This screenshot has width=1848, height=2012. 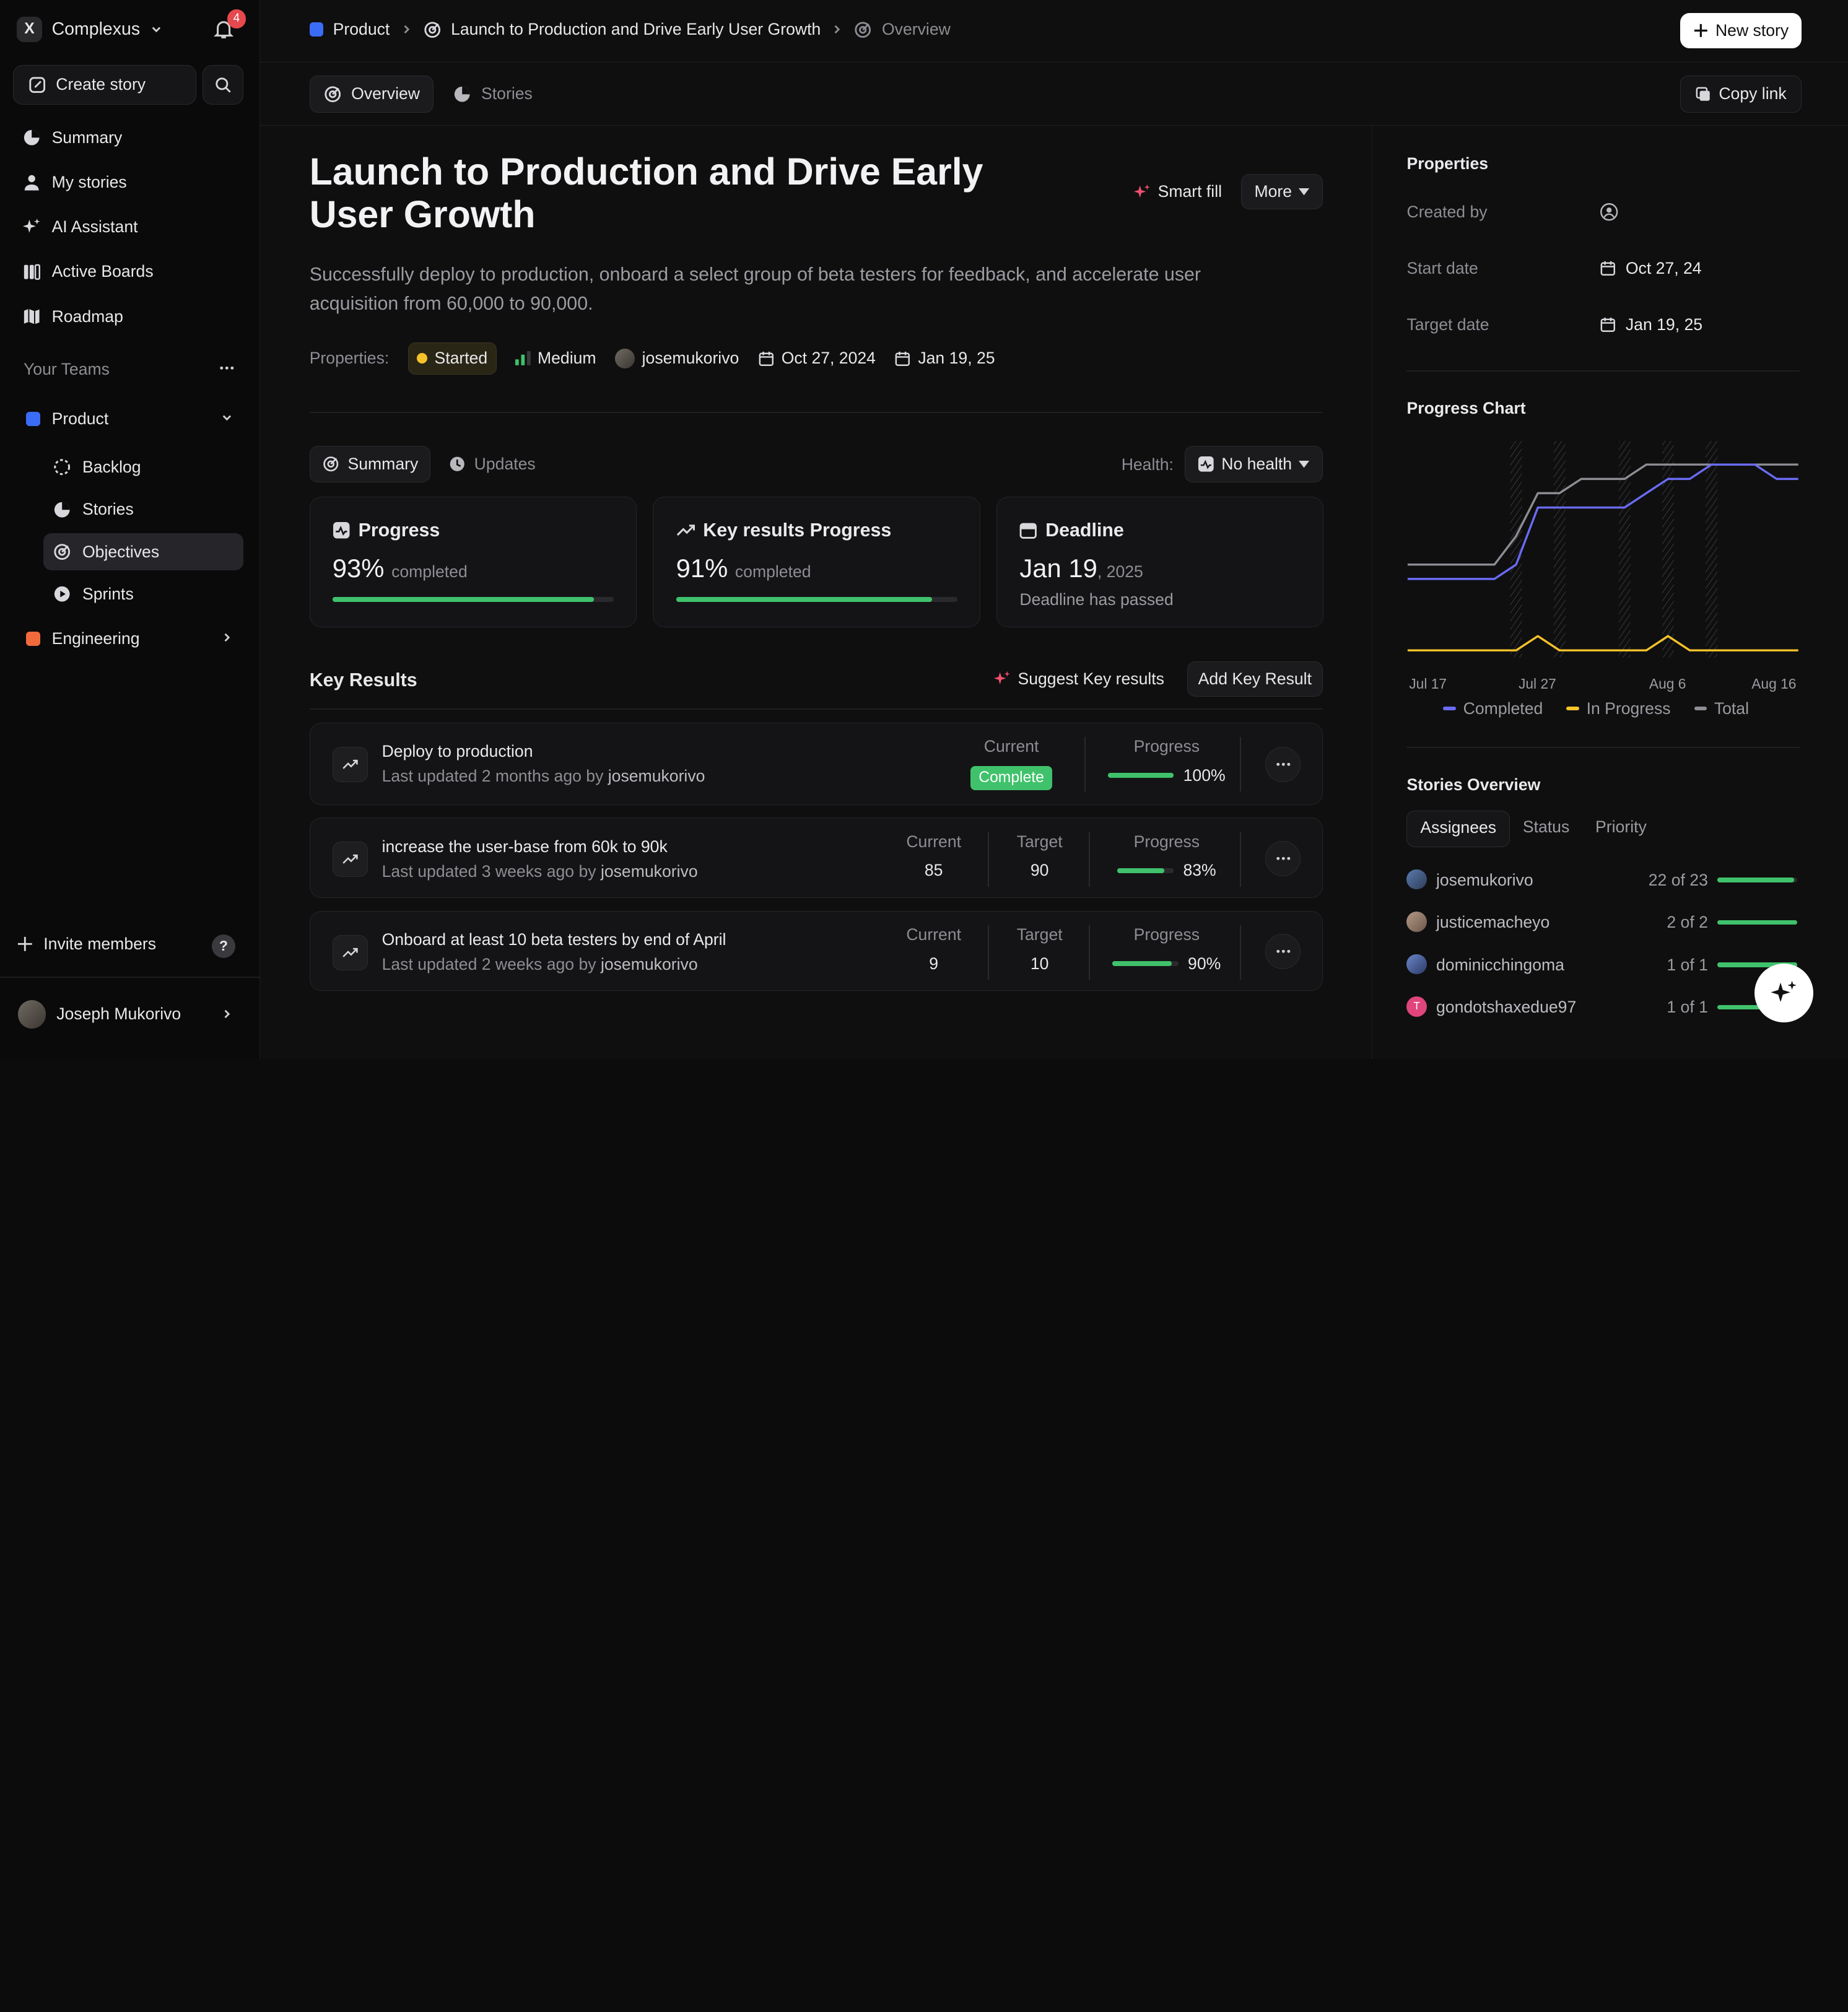 I want to click on nav-my-stories: My stories, so click(x=128, y=182).